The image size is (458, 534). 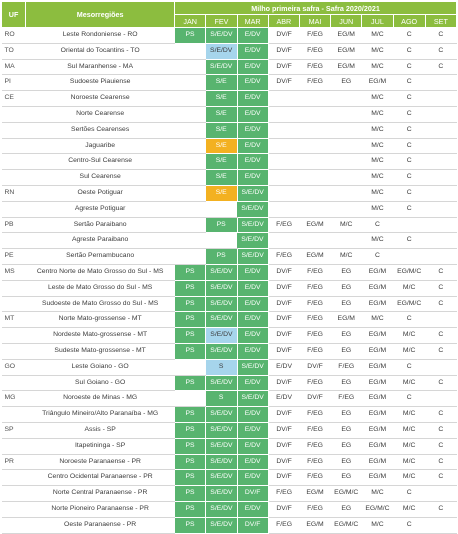 I want to click on mesorregiao-cell: Centro Norte de Mato Grosso do Sul - MS, so click(x=100, y=272).